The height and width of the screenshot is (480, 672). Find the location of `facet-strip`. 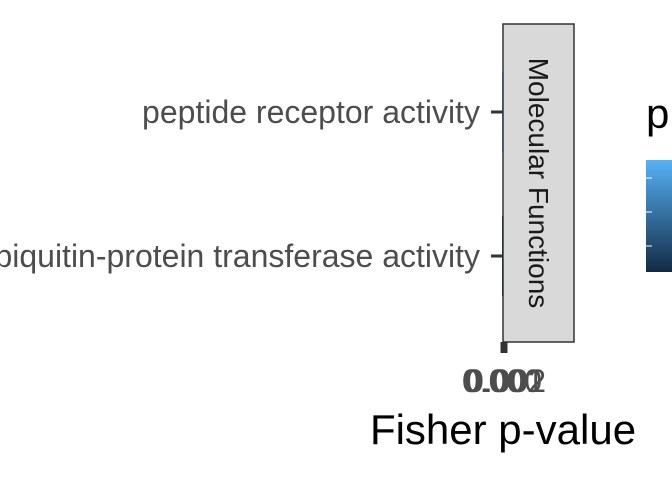

facet-strip is located at coordinates (538, 183).